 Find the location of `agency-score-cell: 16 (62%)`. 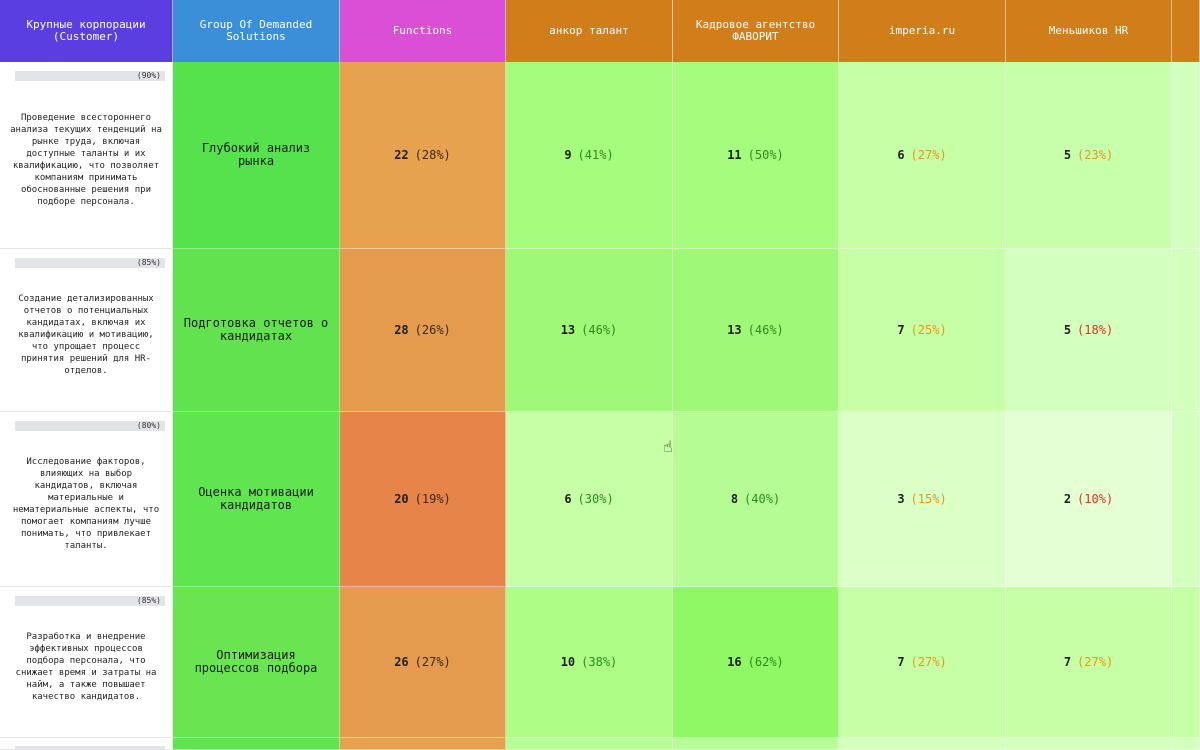

agency-score-cell: 16 (62%) is located at coordinates (756, 662).